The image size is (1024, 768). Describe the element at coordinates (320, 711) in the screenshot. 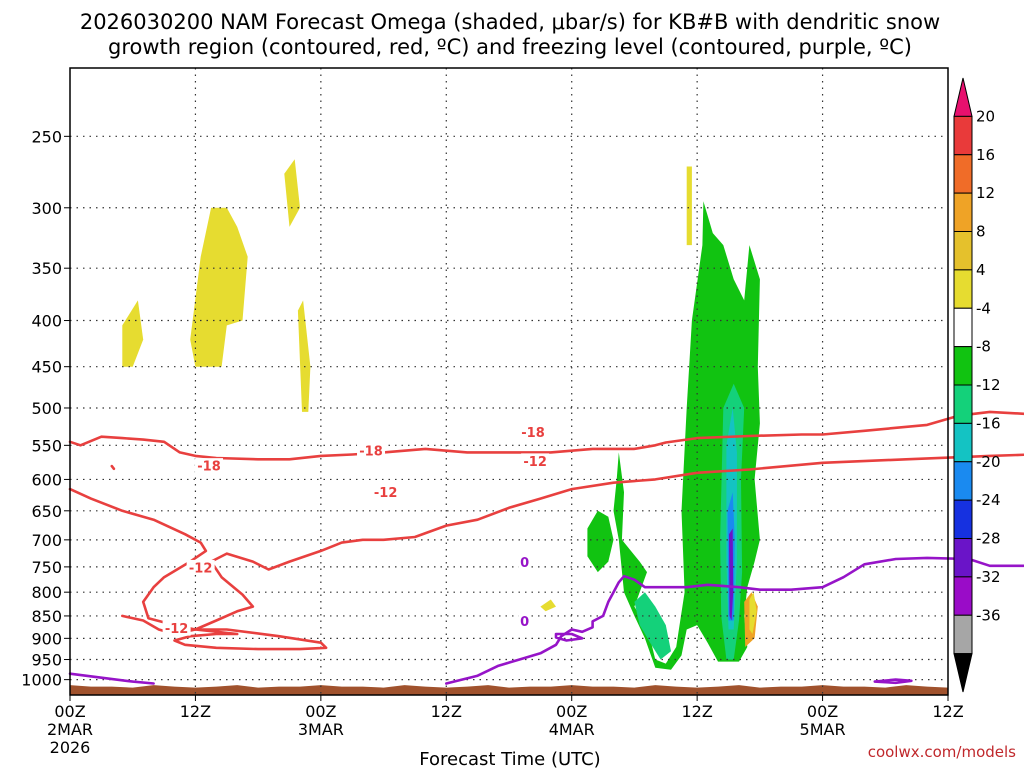

I see `x-tick-label-24: 00Z` at that location.